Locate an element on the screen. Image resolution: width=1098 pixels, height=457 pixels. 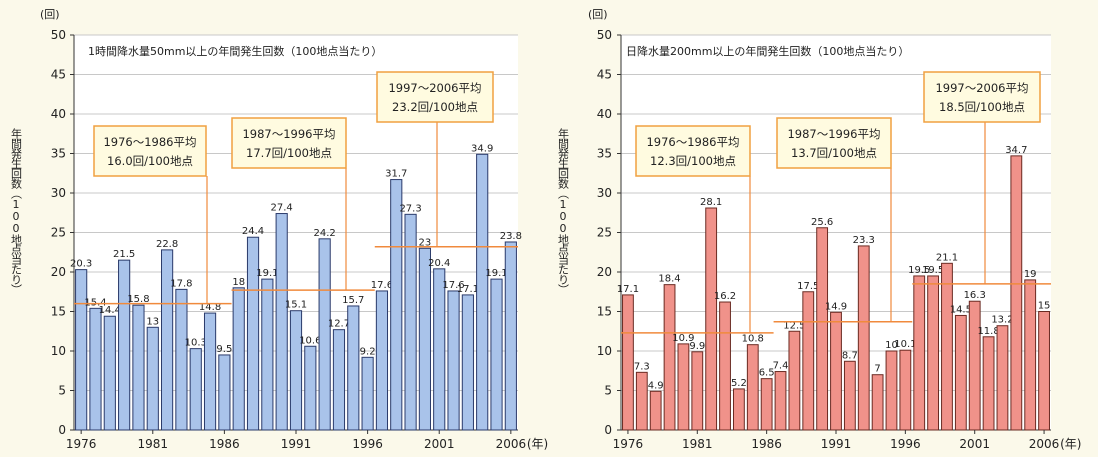
data-label-1999: 21.1 is located at coordinates (947, 257).